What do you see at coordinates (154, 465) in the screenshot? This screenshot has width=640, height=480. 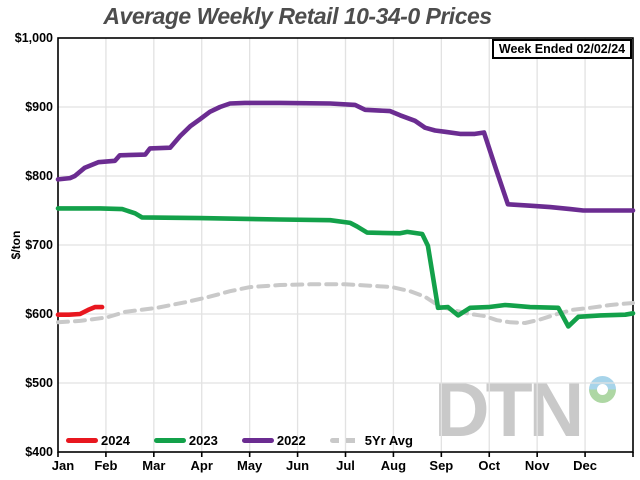 I see `x-tick-label: Mar` at bounding box center [154, 465].